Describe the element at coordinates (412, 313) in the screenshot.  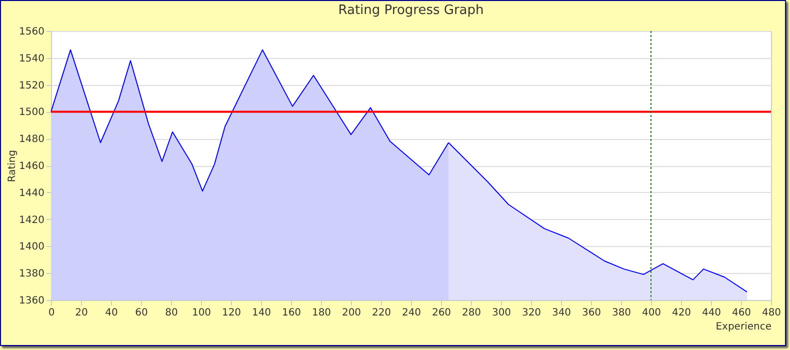
I see `x-tick-label: 240` at that location.